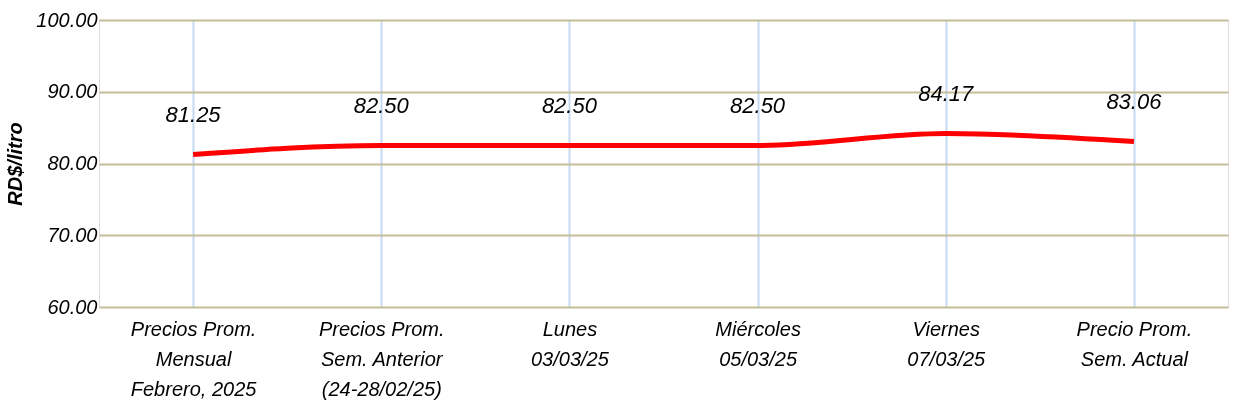  Describe the element at coordinates (946, 93) in the screenshot. I see `data-label: 84.17` at that location.